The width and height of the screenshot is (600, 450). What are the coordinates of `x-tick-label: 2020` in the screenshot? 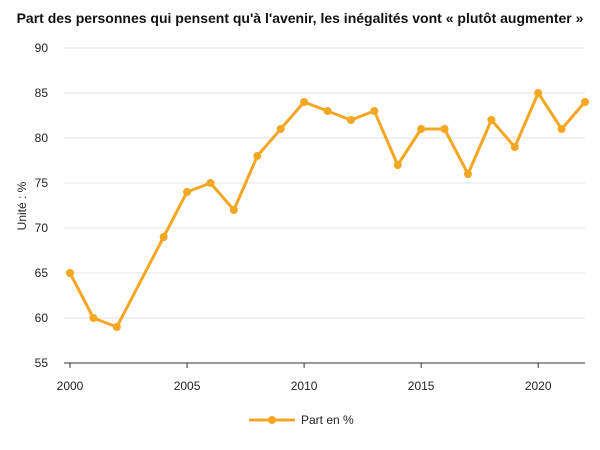 It's located at (538, 386).